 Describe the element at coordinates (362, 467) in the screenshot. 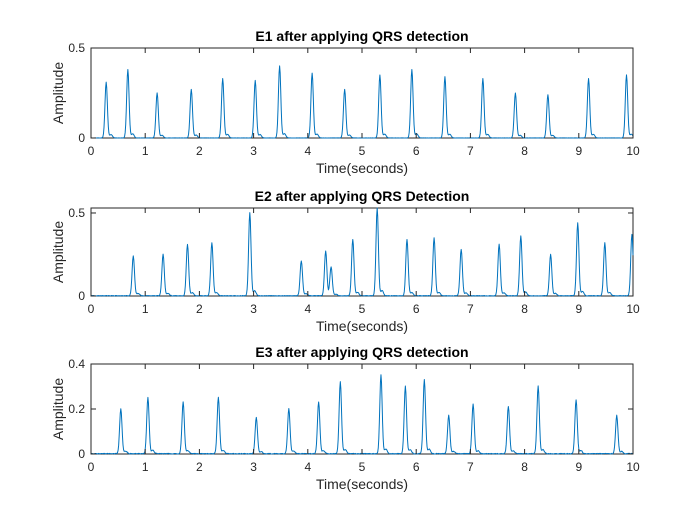

I see `e3-x-tick-label: 5` at that location.